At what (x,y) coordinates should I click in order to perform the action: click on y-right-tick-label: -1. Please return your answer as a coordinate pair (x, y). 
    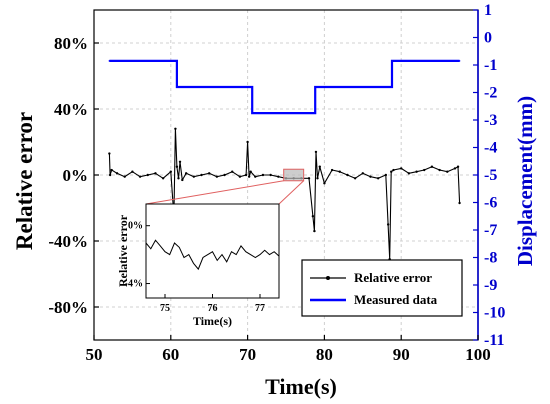
    Looking at the image, I should click on (490, 65).